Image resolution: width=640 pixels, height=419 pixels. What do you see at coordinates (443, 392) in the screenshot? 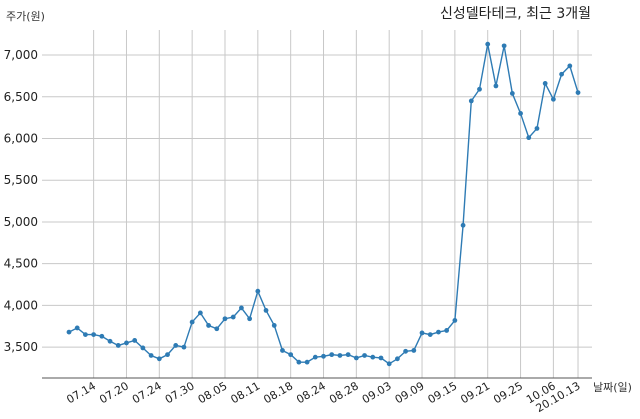
I see `x-tick-label: 09.15` at bounding box center [443, 392].